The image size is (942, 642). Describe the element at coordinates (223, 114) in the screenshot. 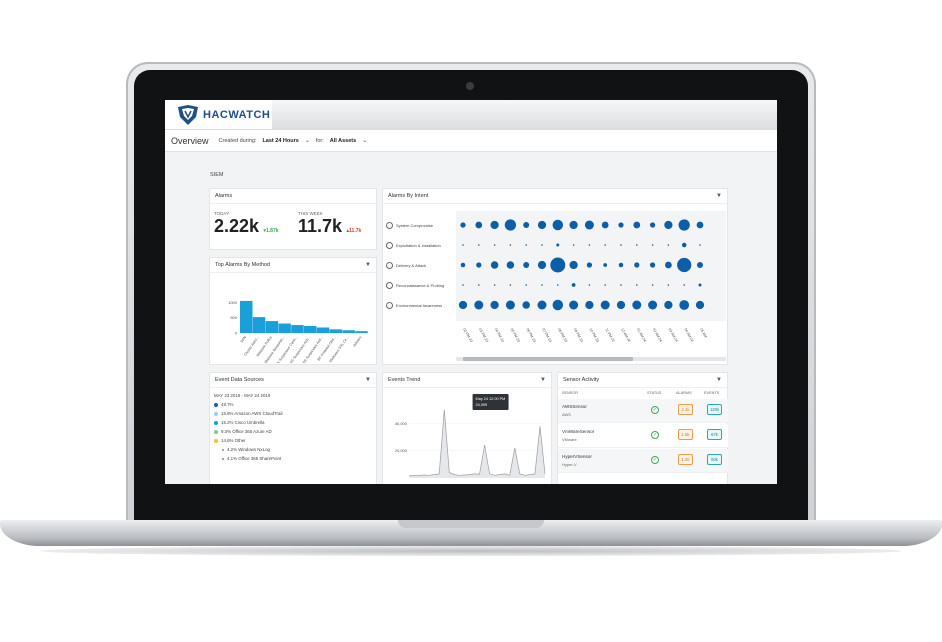

I see `app-logo: HACWATCH` at that location.